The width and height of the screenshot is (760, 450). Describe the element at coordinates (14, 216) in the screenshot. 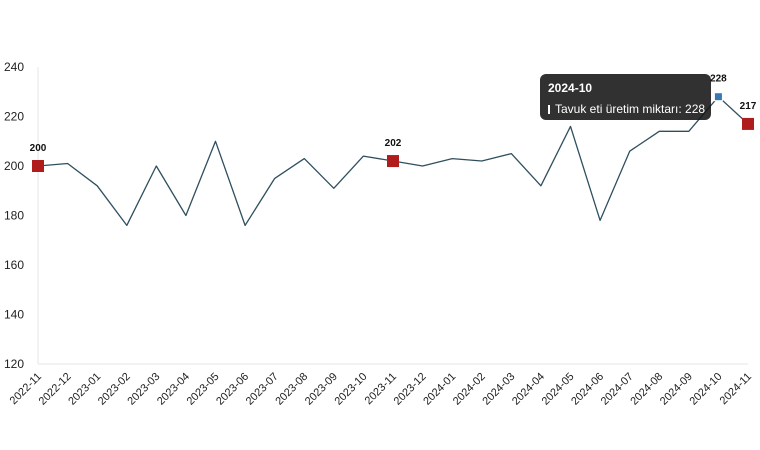

I see `y-tick-label: 180` at that location.